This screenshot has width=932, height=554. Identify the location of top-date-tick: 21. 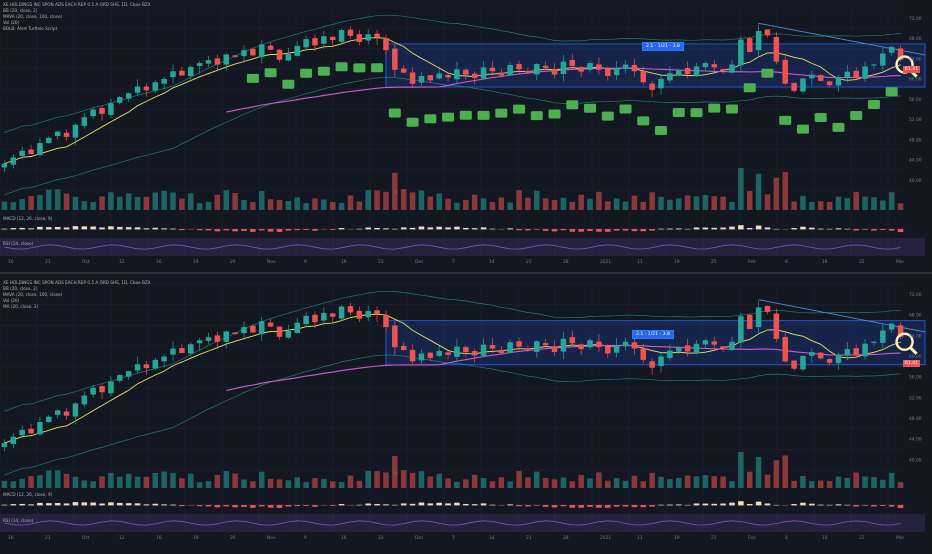
(48, 262).